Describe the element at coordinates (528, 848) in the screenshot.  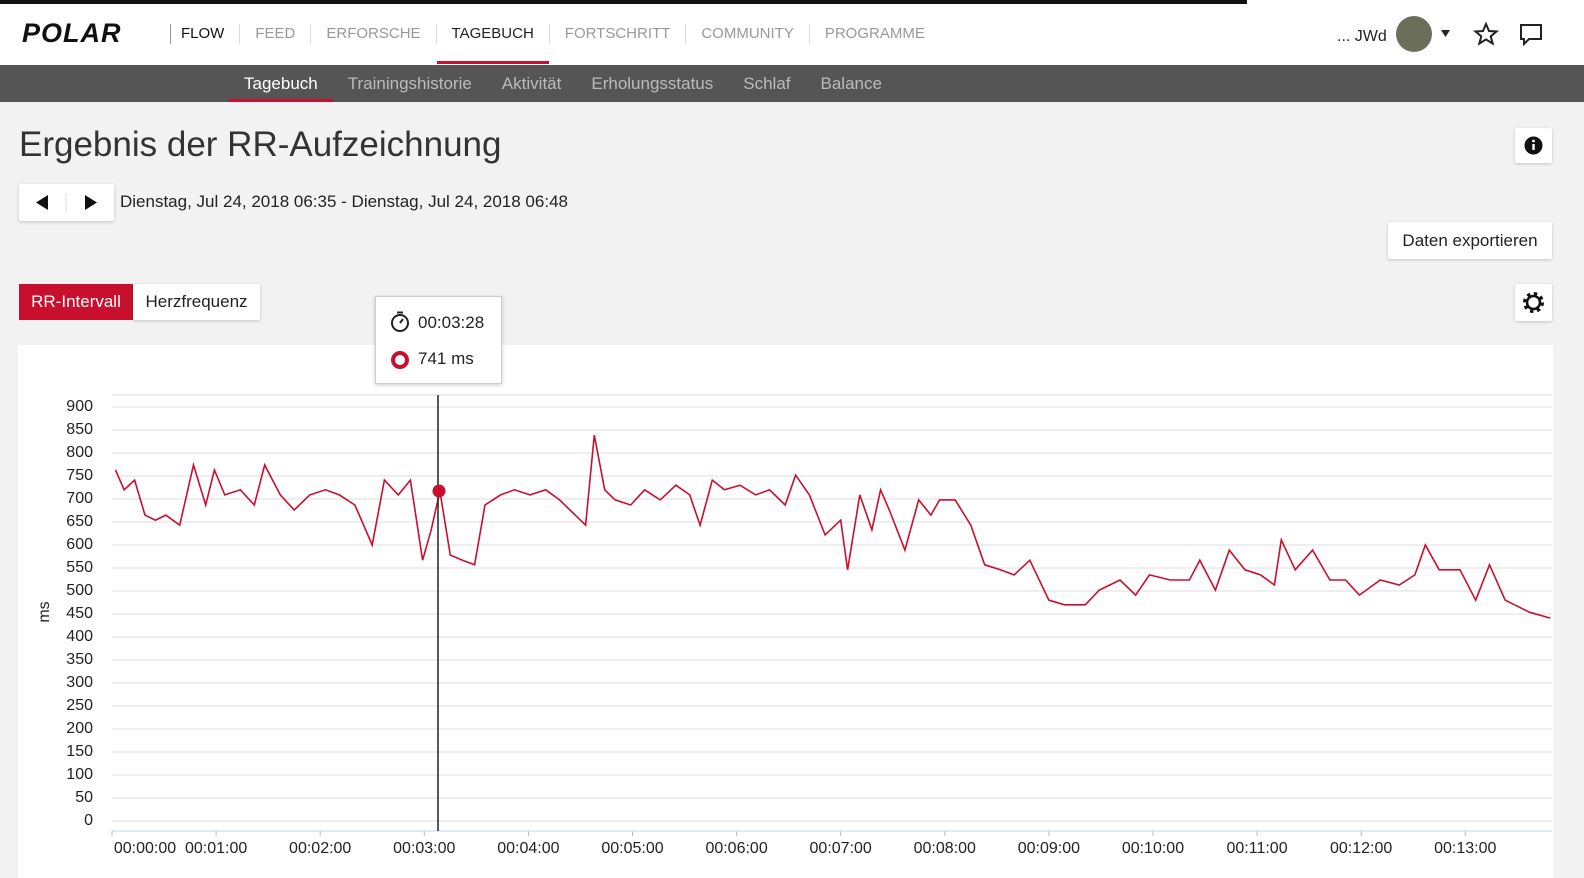
I see `x-tick-label: 00:04:00` at that location.